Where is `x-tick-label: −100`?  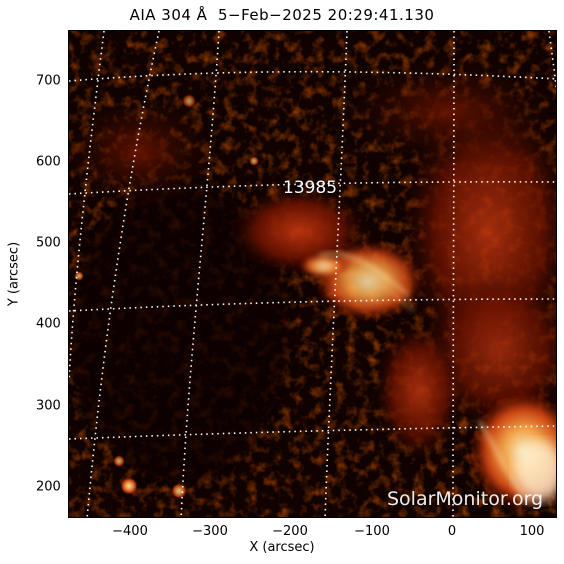 x-tick-label: −100 is located at coordinates (372, 531).